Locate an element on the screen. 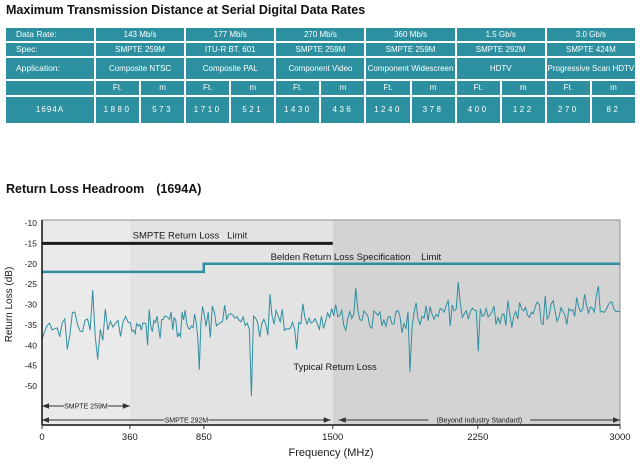 The width and height of the screenshot is (640, 464). x-tick-label: 1500 is located at coordinates (332, 437).